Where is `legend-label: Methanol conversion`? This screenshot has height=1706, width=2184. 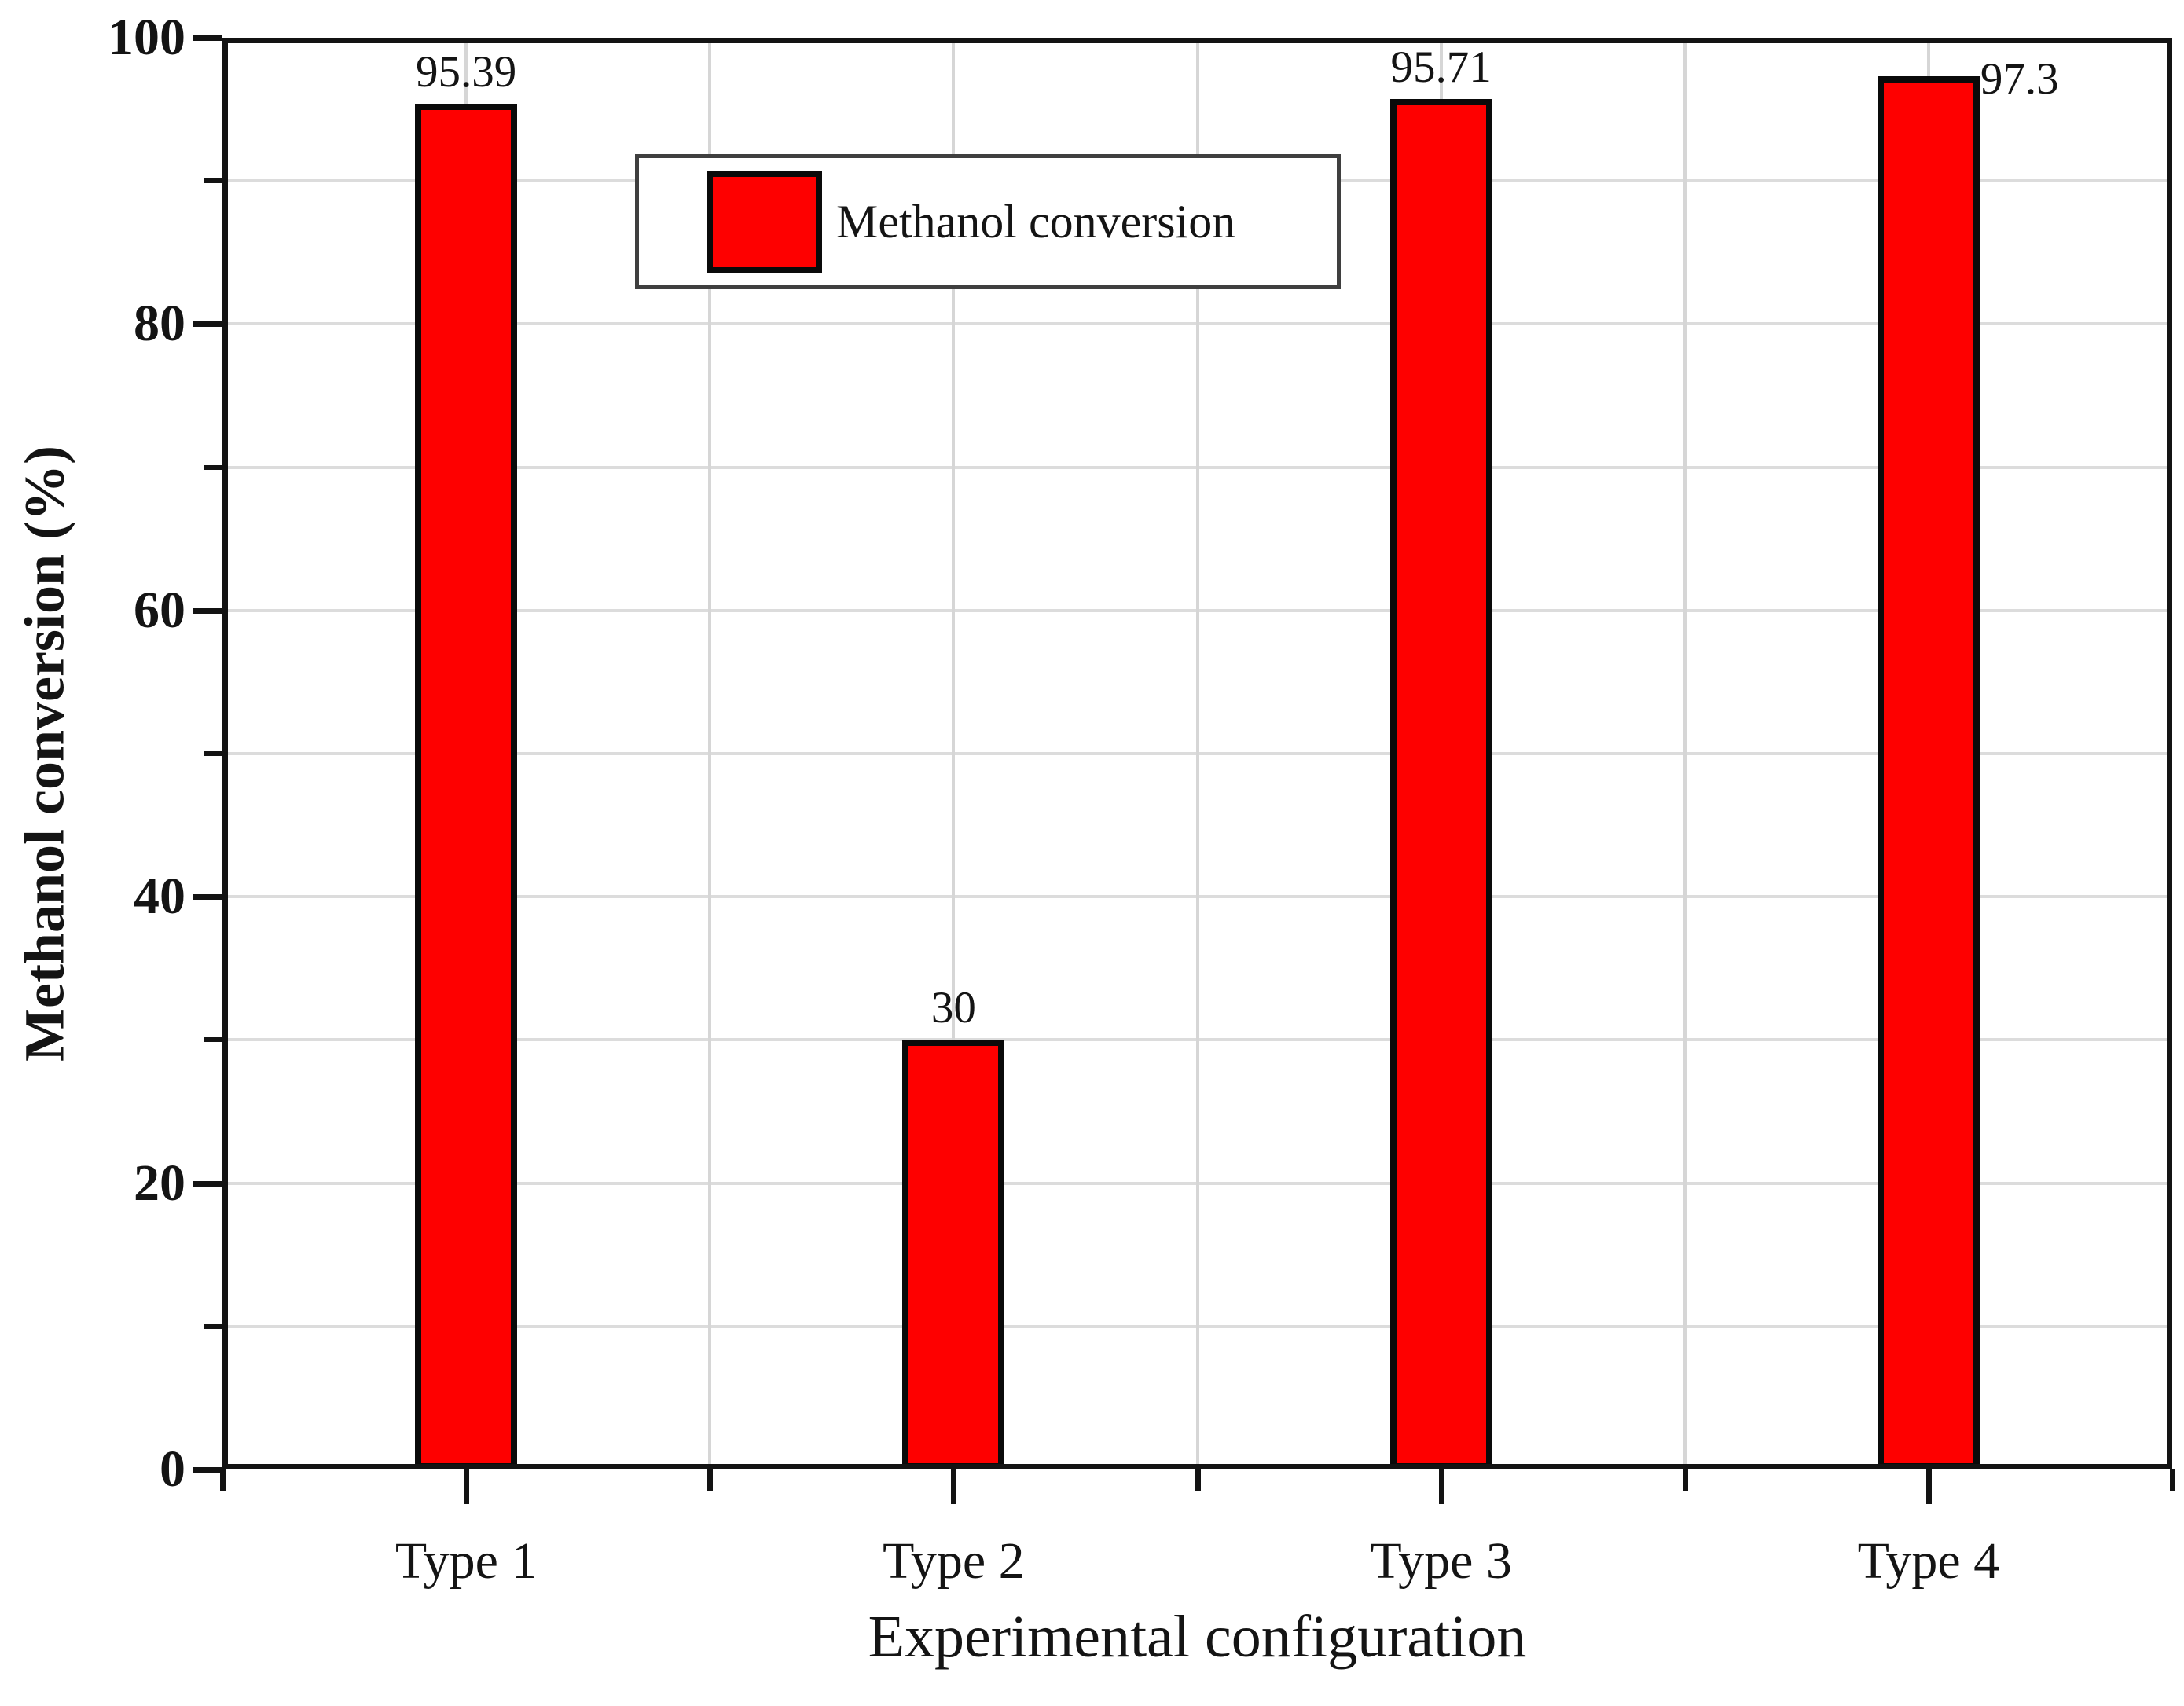 legend-label: Methanol conversion is located at coordinates (1036, 222).